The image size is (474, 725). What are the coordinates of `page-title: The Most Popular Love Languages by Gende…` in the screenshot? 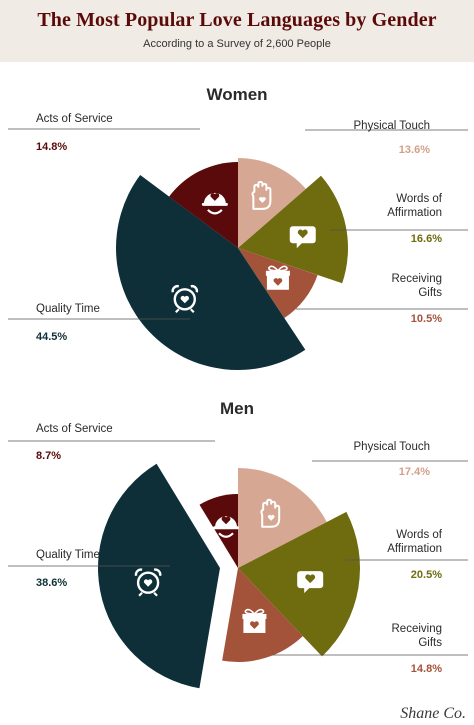 It's located at (237, 20).